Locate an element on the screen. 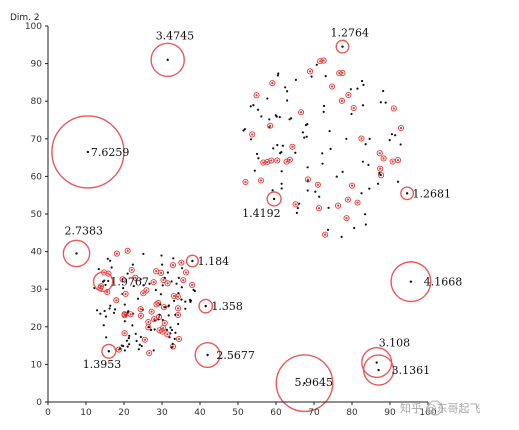 Image resolution: width=519 pixels, height=430 pixels. x-tick-label: 70 is located at coordinates (314, 413).